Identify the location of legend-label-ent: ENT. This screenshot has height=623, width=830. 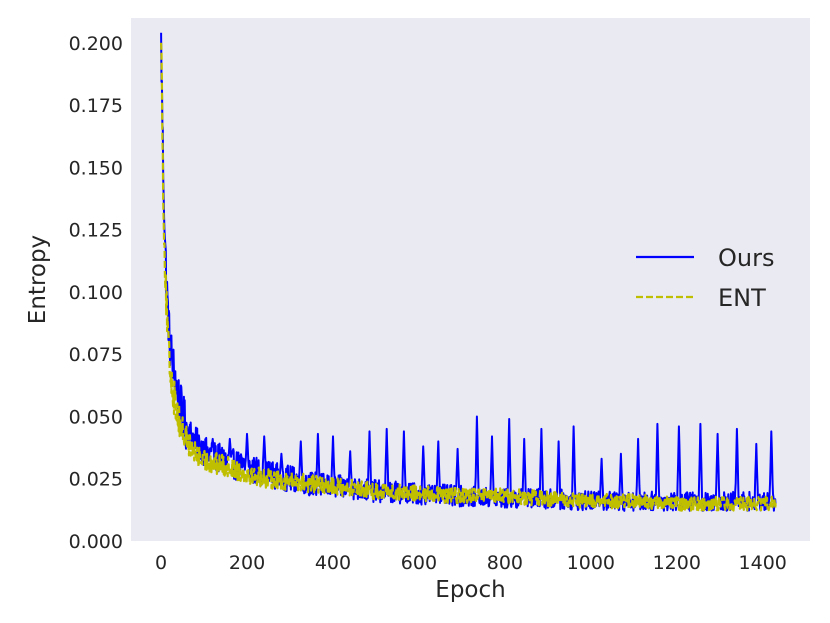
(742, 298).